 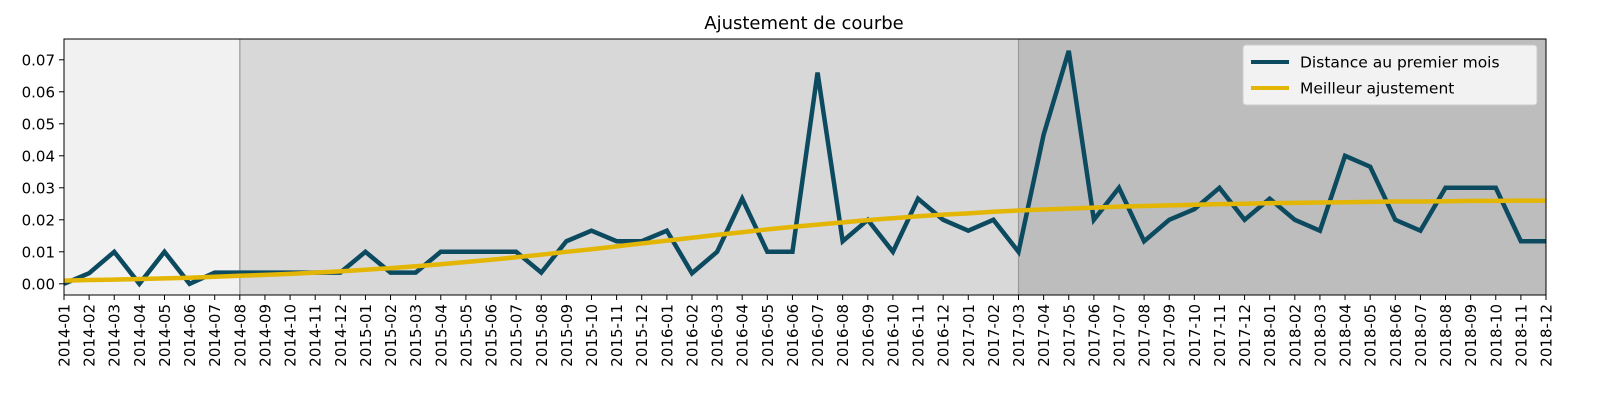 I want to click on x-tick-label: 2017-09, so click(x=1170, y=335).